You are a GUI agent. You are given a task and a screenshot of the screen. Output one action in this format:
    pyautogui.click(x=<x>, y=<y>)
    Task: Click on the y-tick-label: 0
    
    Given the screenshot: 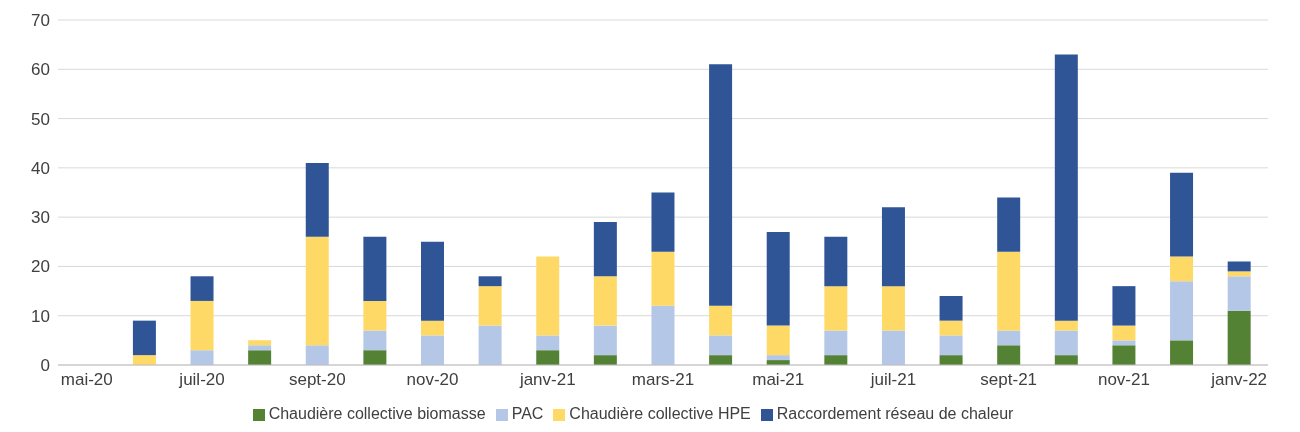 What is the action you would take?
    pyautogui.click(x=45, y=366)
    